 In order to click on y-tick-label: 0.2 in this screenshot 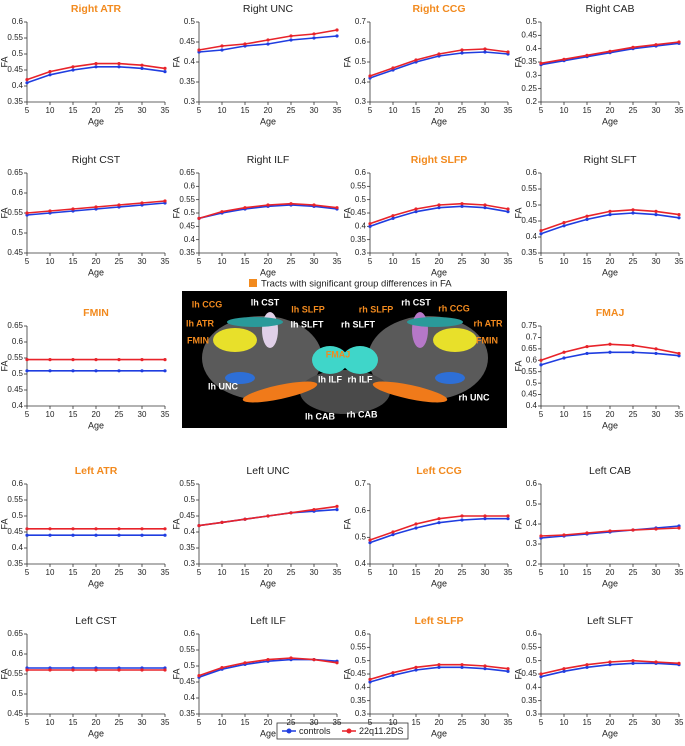, I will do `click(532, 563)`.